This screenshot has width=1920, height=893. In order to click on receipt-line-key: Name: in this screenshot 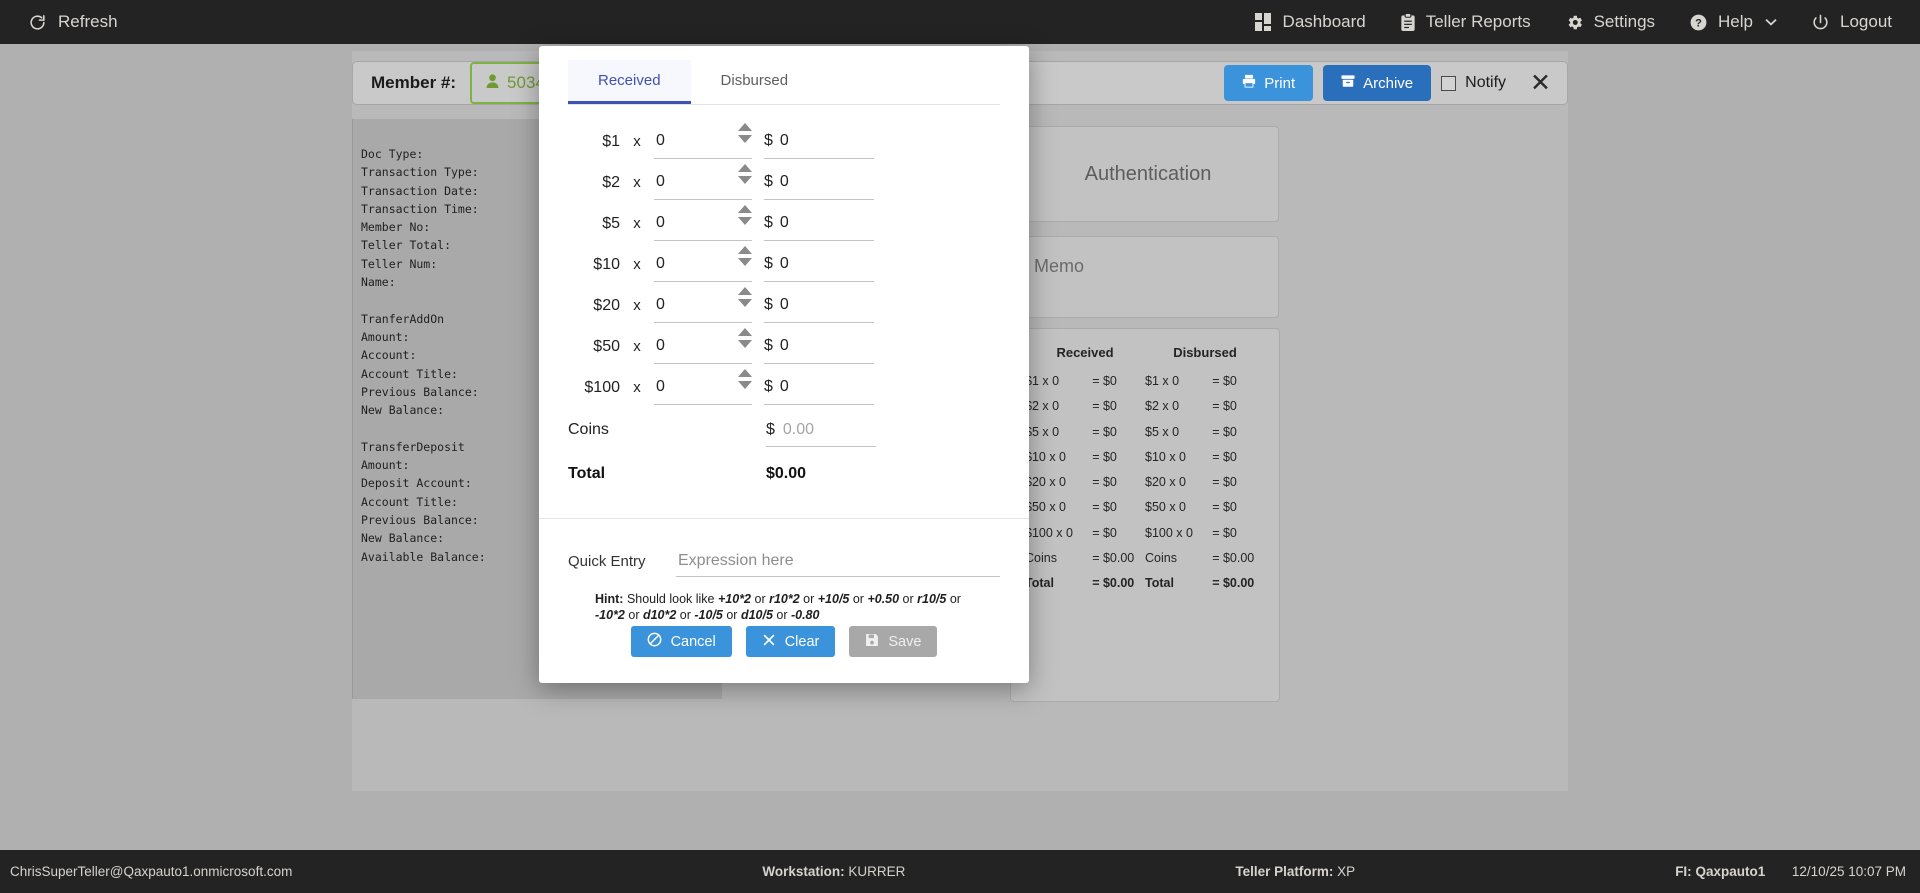, I will do `click(378, 282)`.